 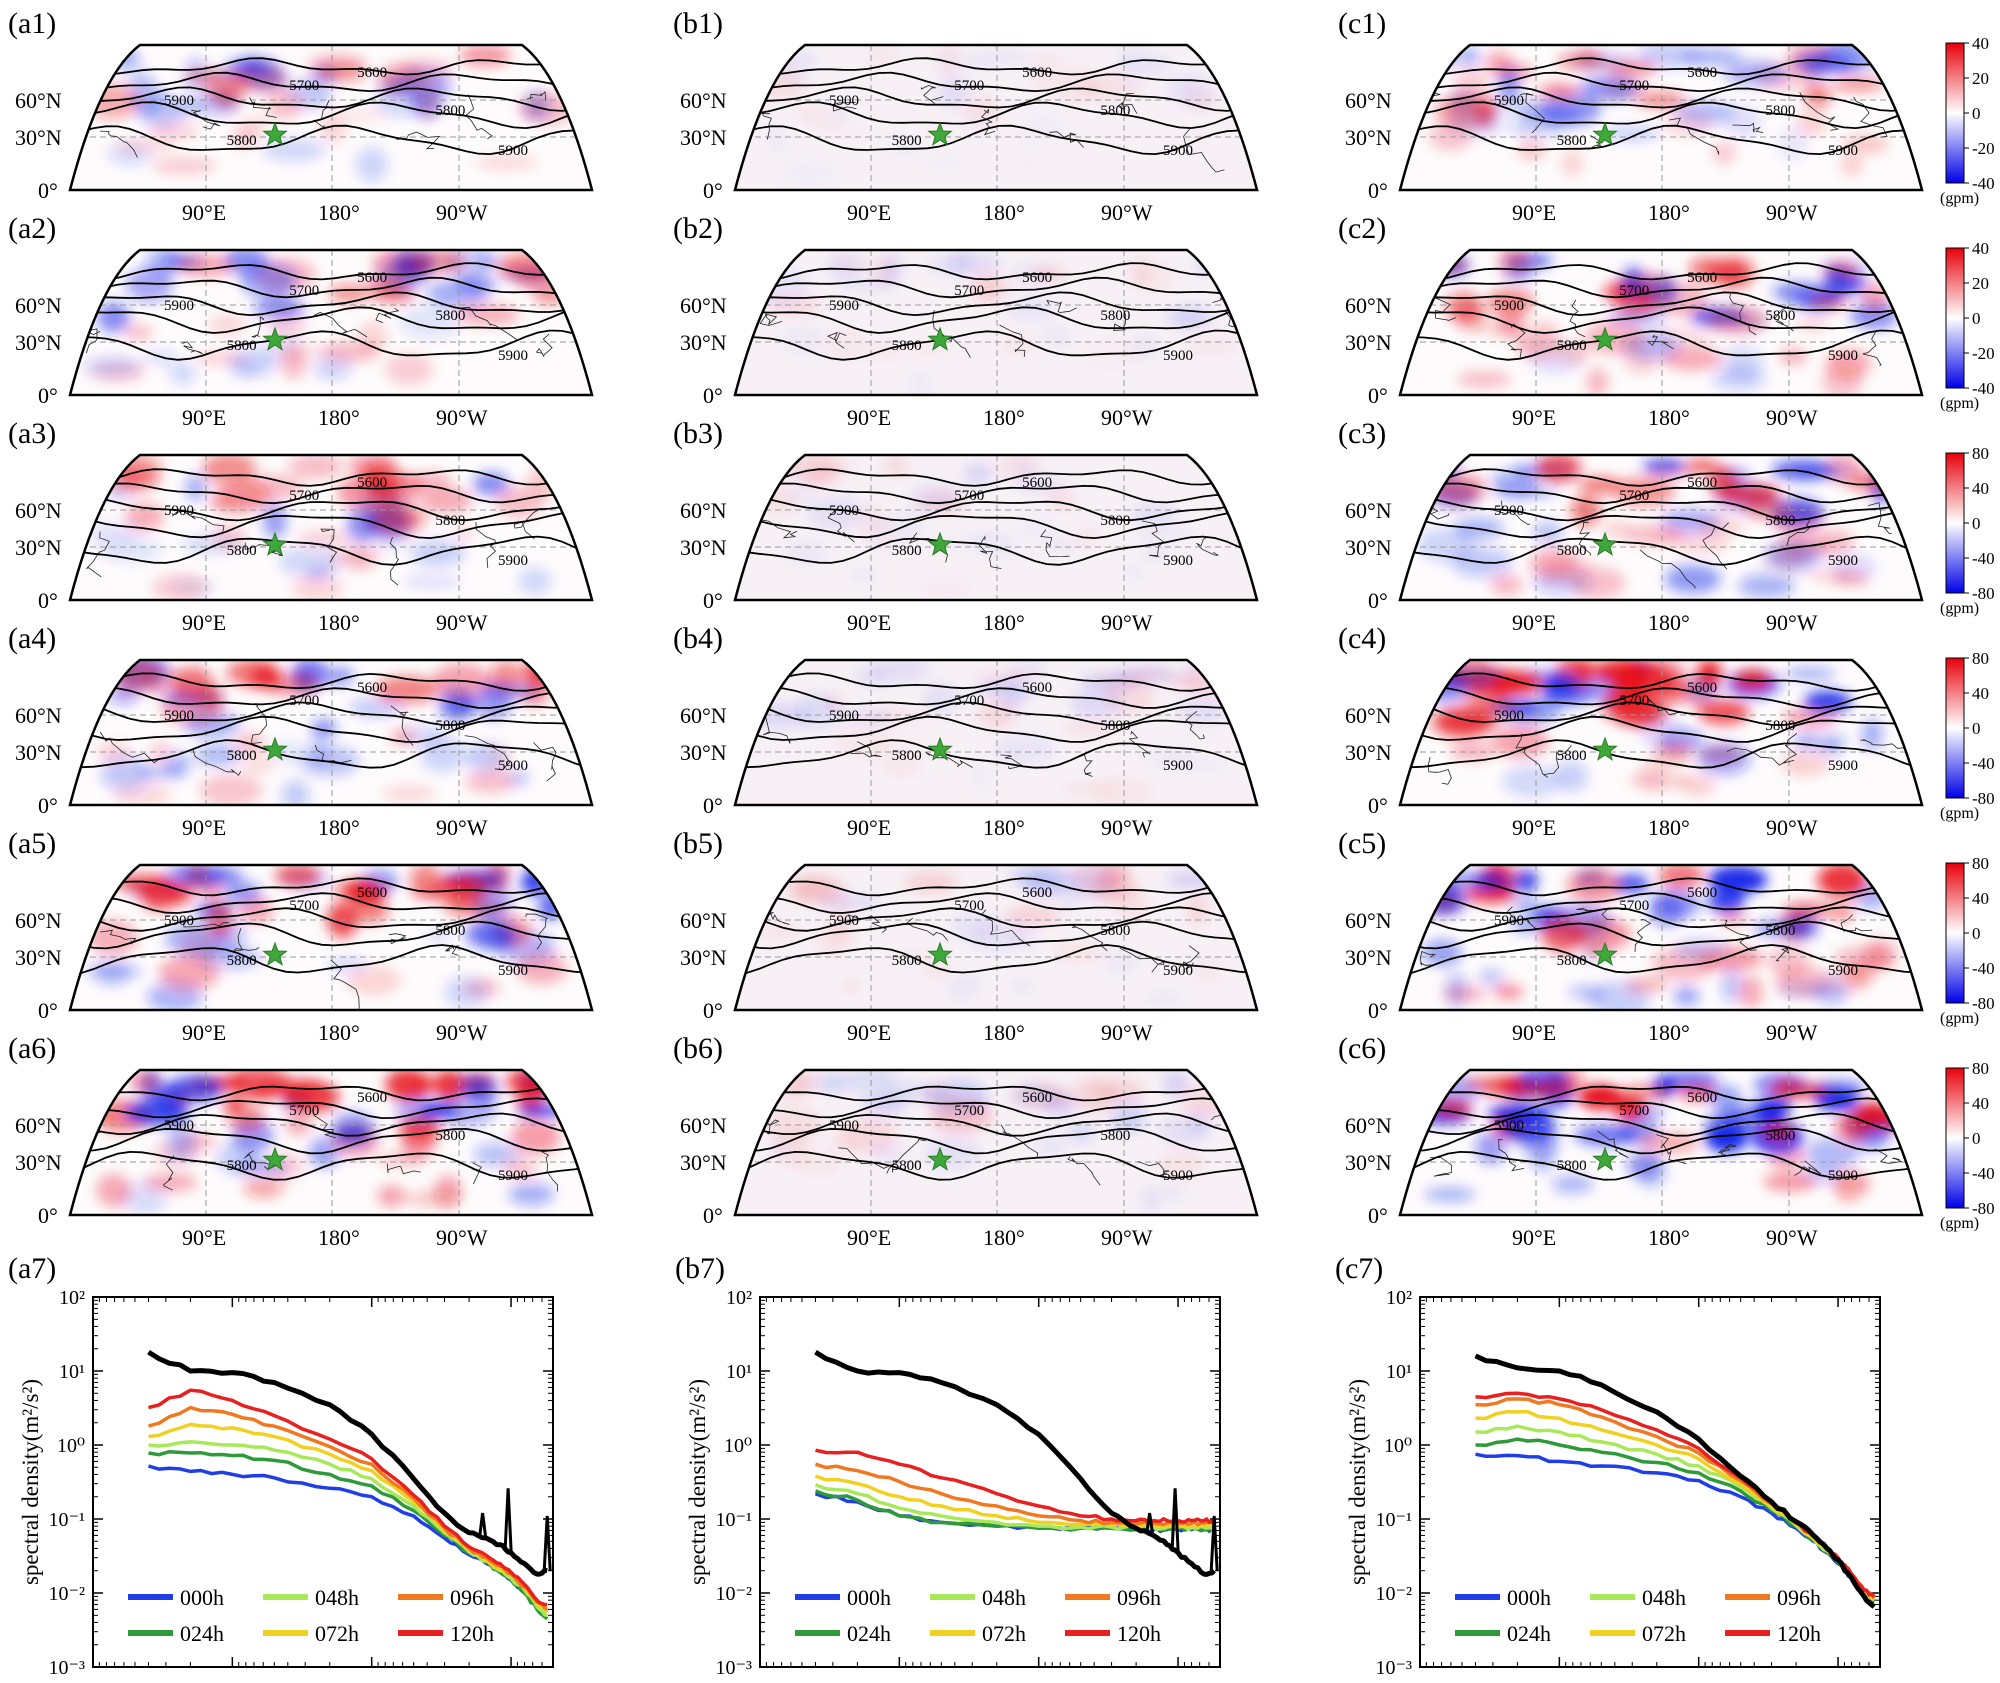 What do you see at coordinates (1004, 1633) in the screenshot?
I see `legend-label: 072h` at bounding box center [1004, 1633].